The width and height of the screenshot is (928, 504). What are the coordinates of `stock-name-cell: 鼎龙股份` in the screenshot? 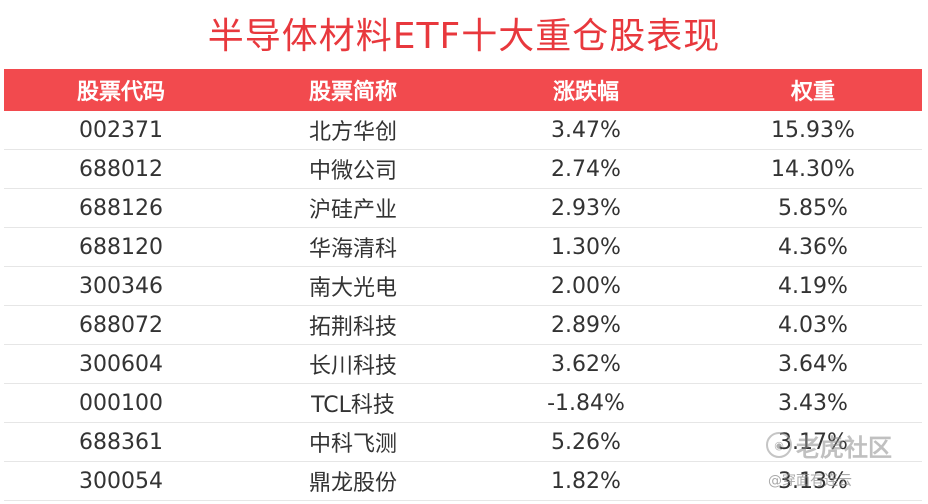 It's located at (352, 483).